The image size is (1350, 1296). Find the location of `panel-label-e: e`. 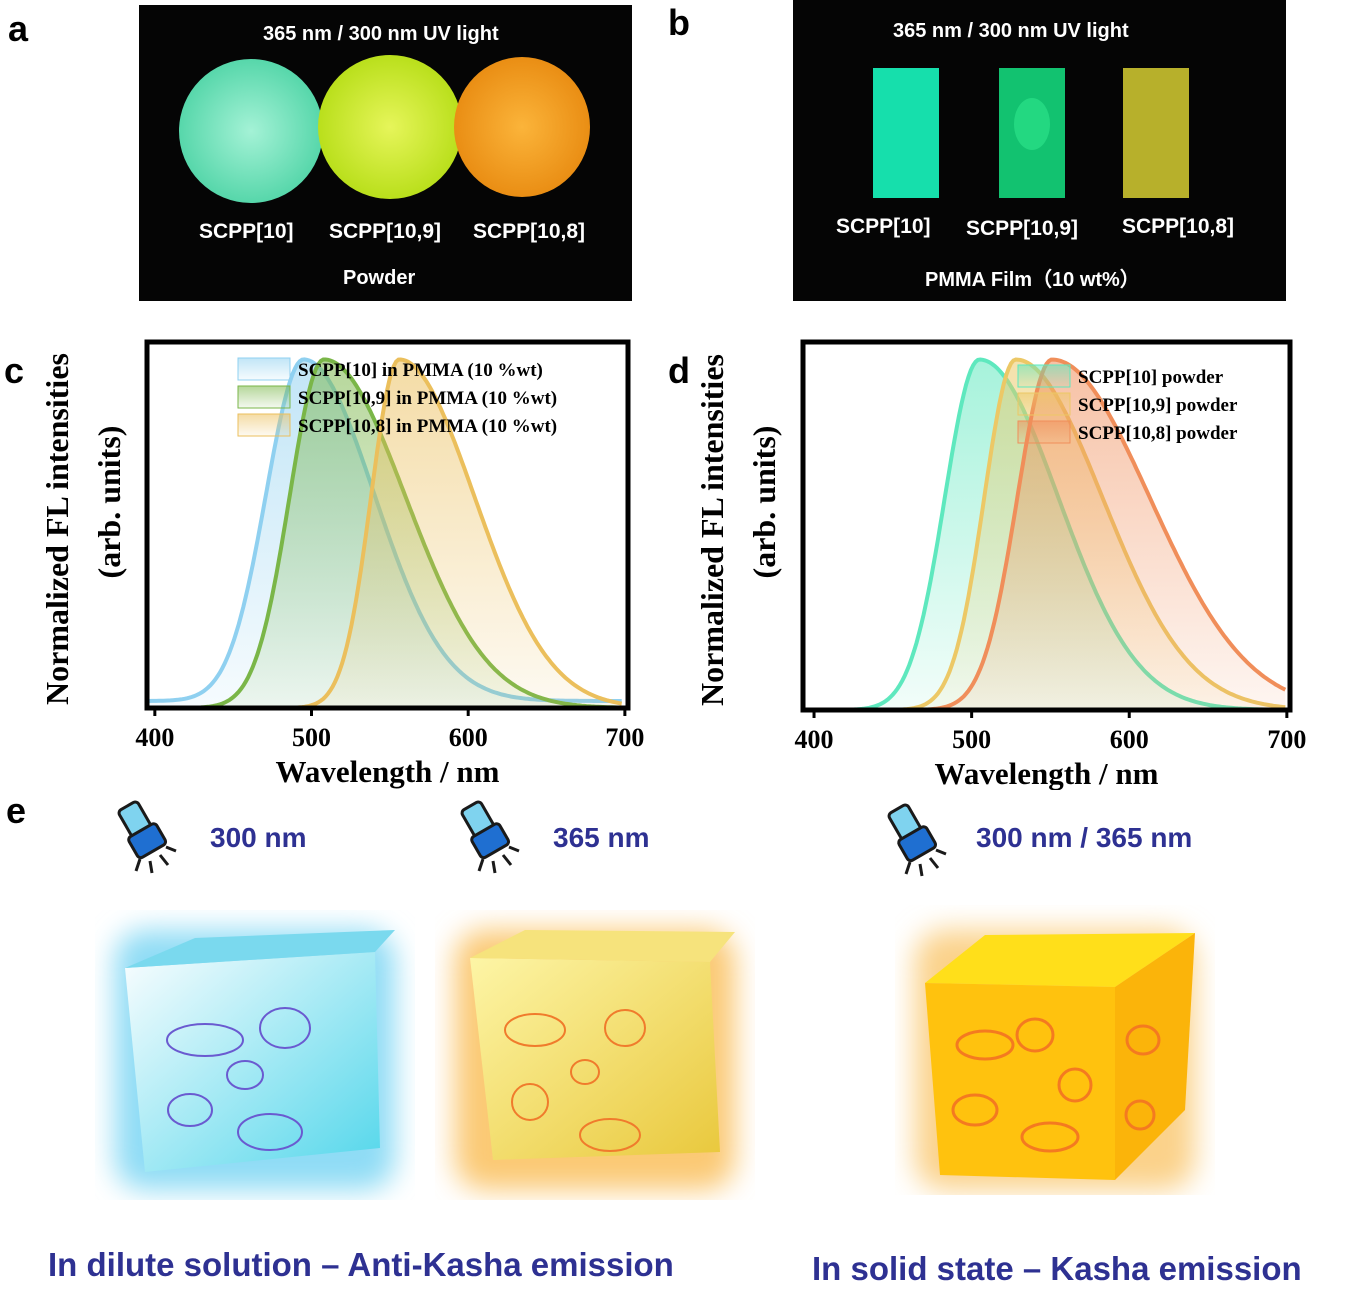

panel-label-e: e is located at coordinates (16, 810).